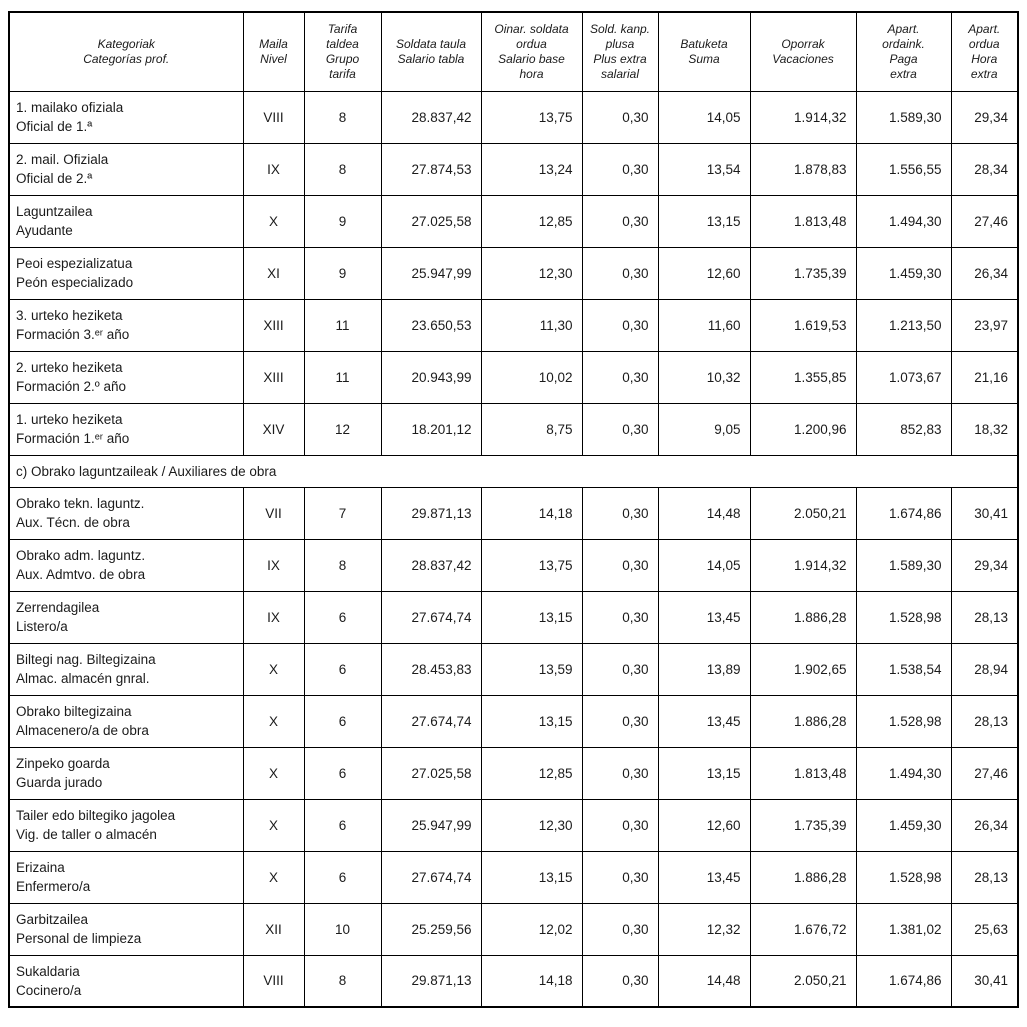 The image size is (1027, 1027). Describe the element at coordinates (126, 773) in the screenshot. I see `category-cell: Zinpeko goarda Guarda jurado` at that location.